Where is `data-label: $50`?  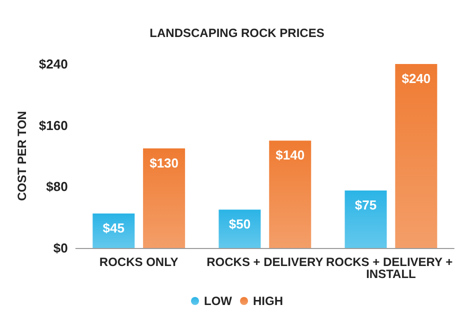
data-label: $50 is located at coordinates (239, 224).